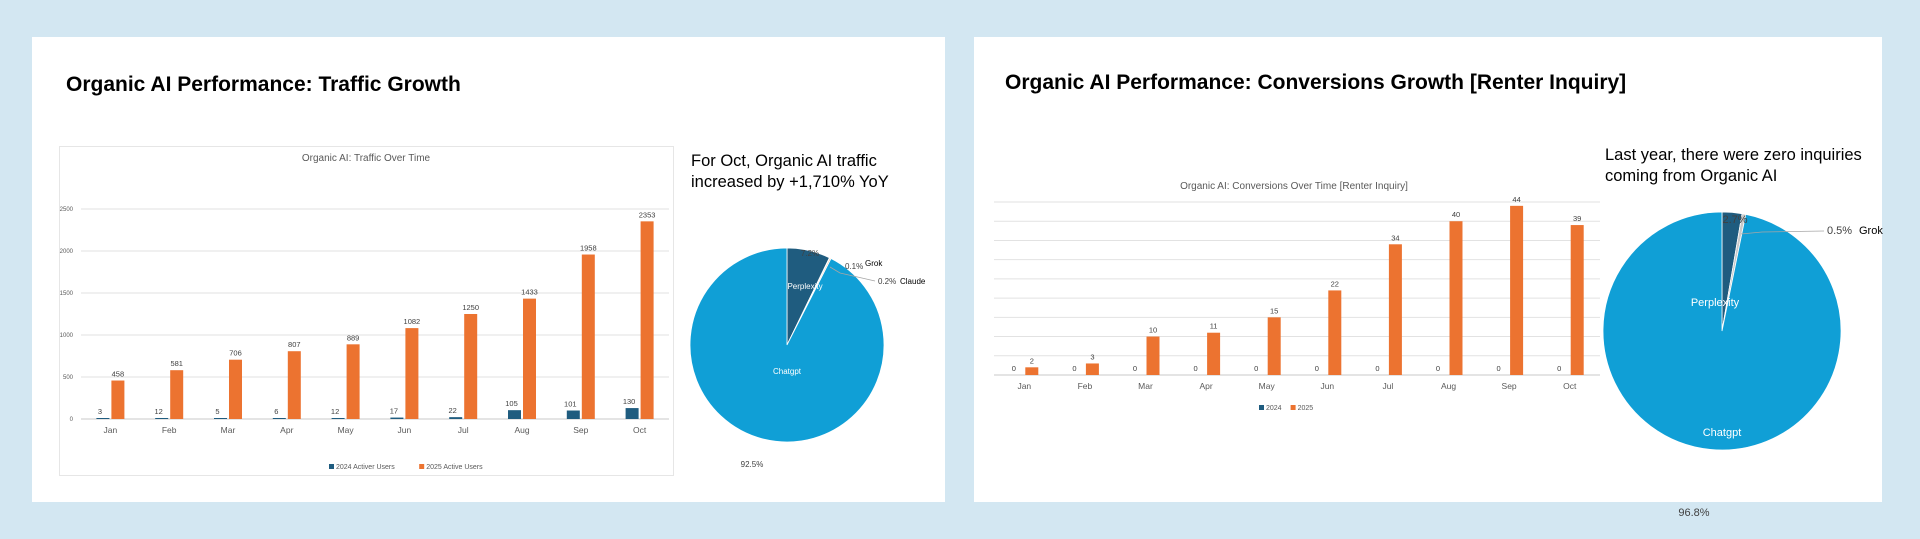  What do you see at coordinates (286, 430) in the screenshot?
I see `x-tick-label: Apr` at bounding box center [286, 430].